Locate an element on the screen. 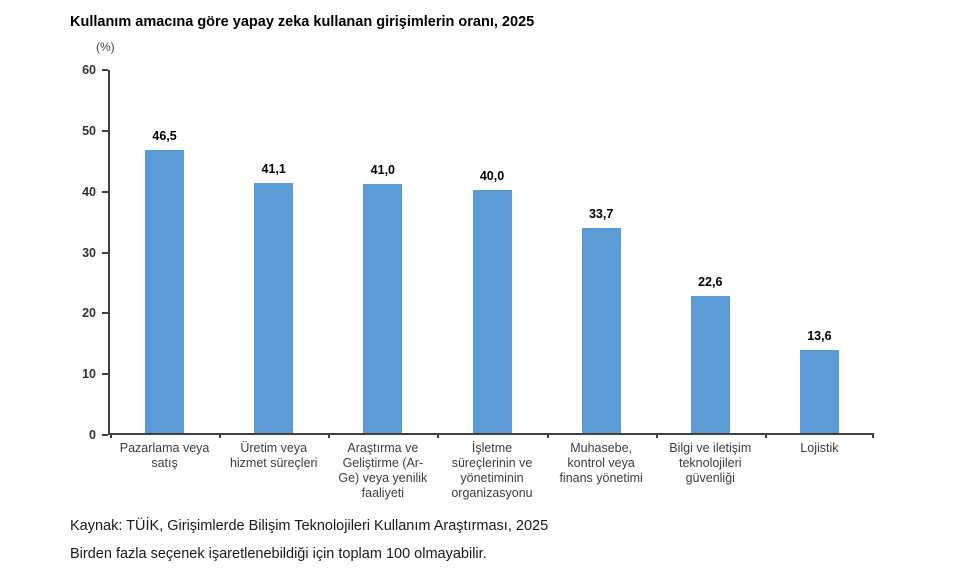  bar-value-label: 46,5 is located at coordinates (164, 136).